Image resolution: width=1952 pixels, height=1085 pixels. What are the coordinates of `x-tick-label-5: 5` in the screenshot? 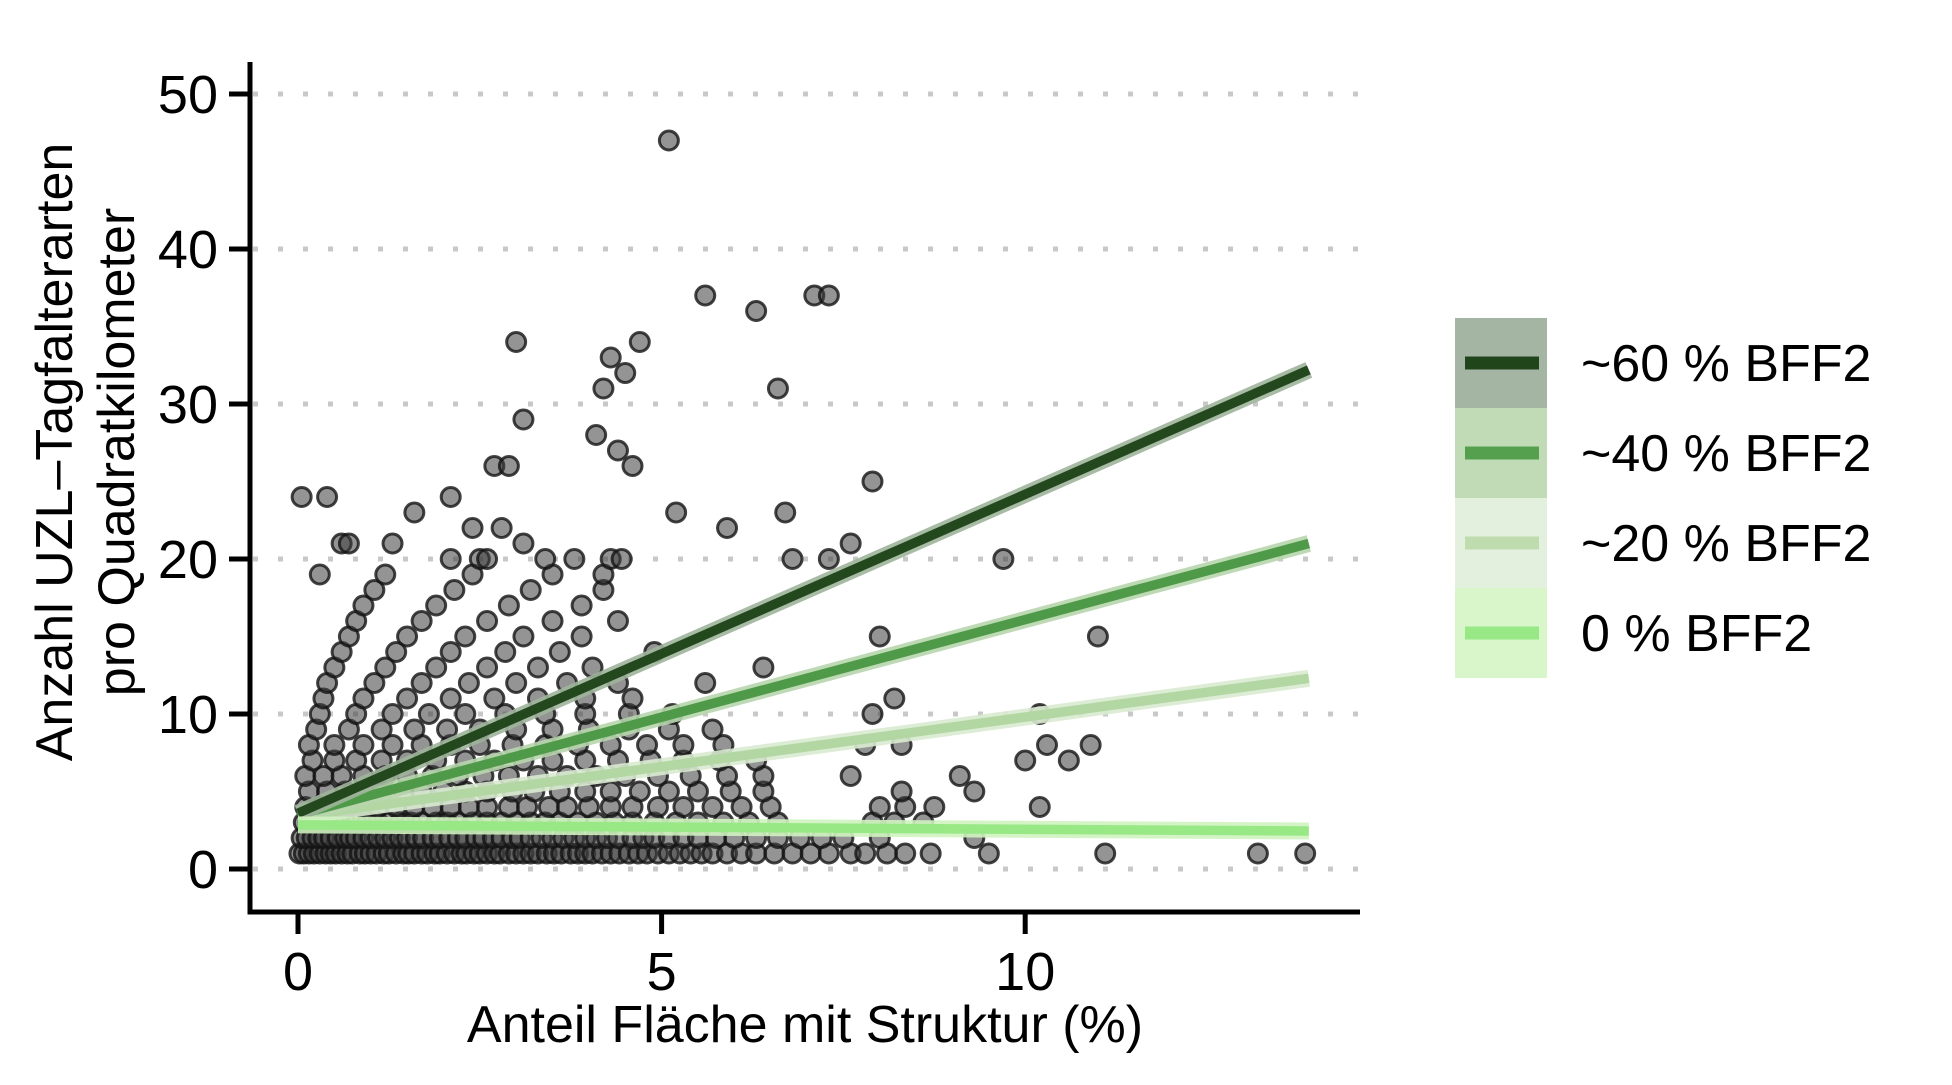 It's located at (662, 972).